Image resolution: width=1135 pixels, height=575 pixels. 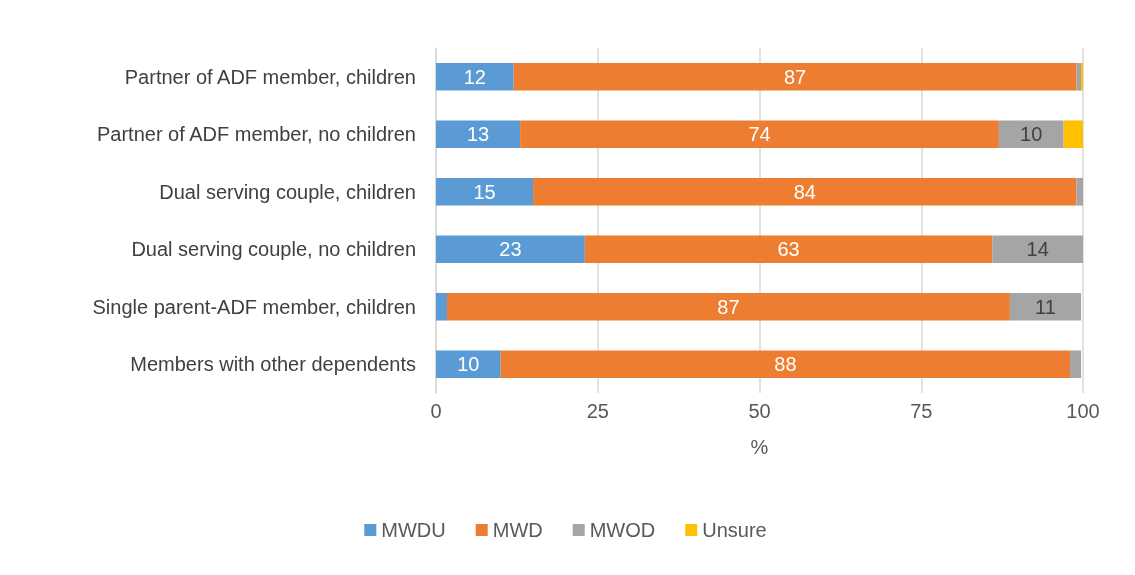 I want to click on data-label: 74, so click(x=759, y=134).